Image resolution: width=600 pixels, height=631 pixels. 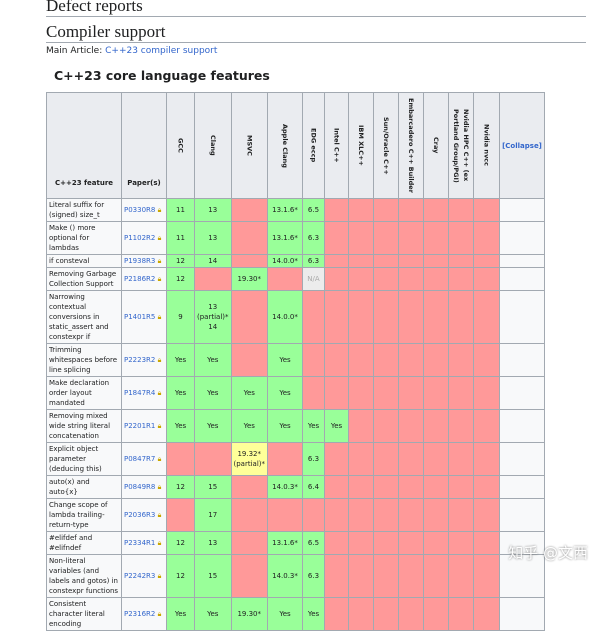 I want to click on paper-cell: P2316R2 🔒︎, so click(x=144, y=614).